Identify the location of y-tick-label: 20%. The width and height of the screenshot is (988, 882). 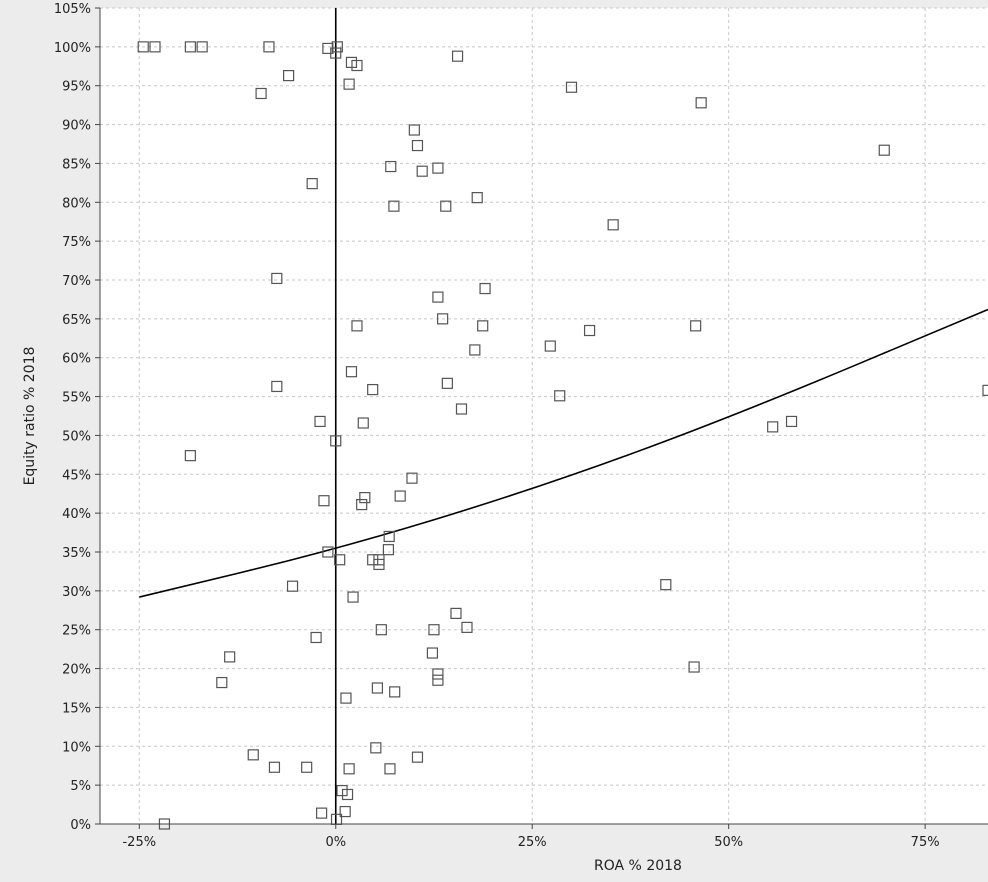
(76, 670).